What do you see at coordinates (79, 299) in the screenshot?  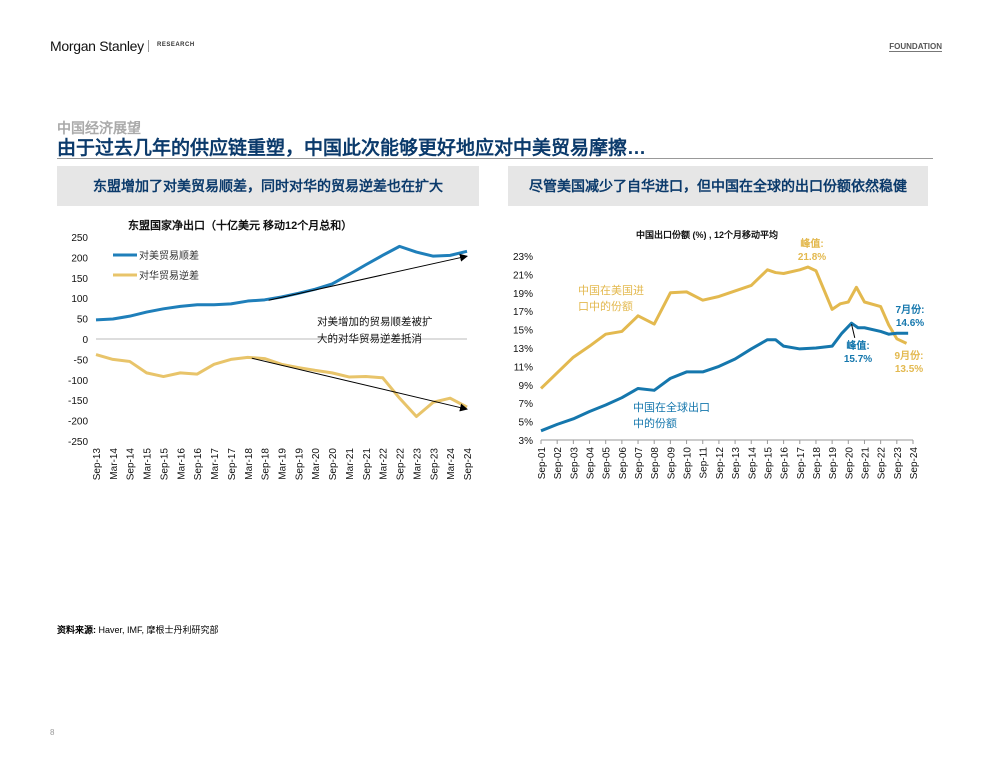 I see `y-tick-label: 100` at bounding box center [79, 299].